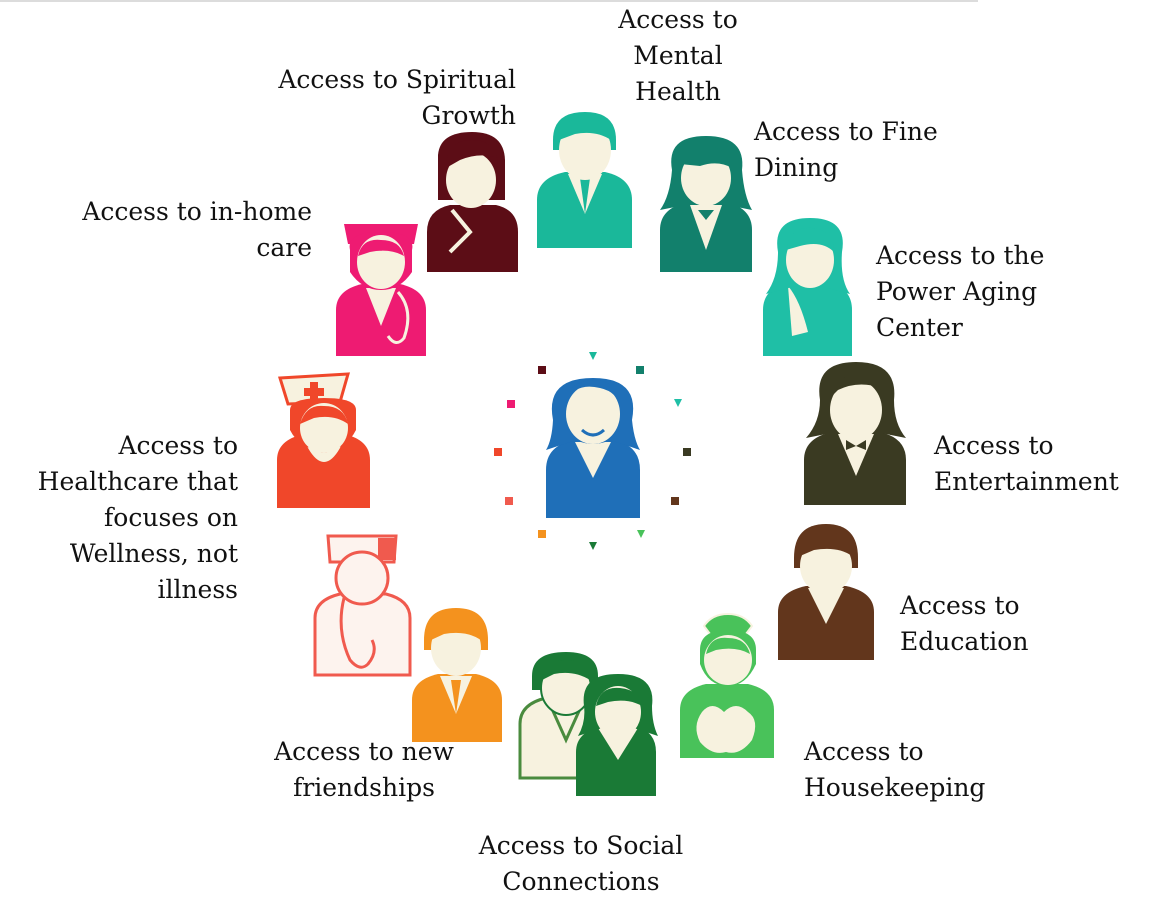 The width and height of the screenshot is (1150, 908). I want to click on top-border-line, so click(489, 1).